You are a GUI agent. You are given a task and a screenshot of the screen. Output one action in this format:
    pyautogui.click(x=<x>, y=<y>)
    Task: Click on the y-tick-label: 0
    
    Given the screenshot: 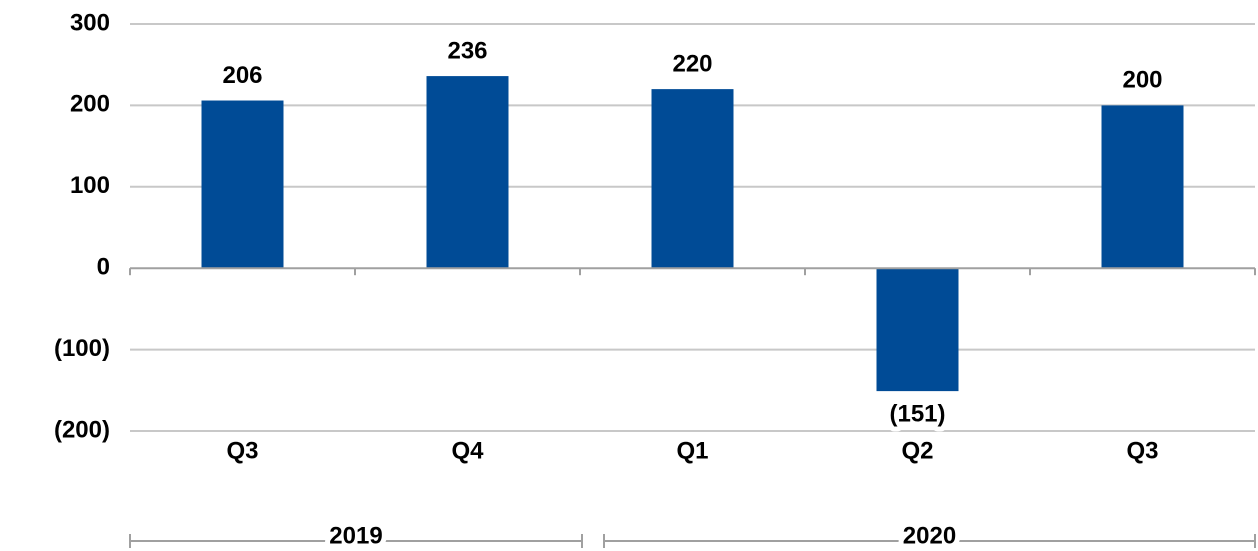 What is the action you would take?
    pyautogui.click(x=103, y=267)
    